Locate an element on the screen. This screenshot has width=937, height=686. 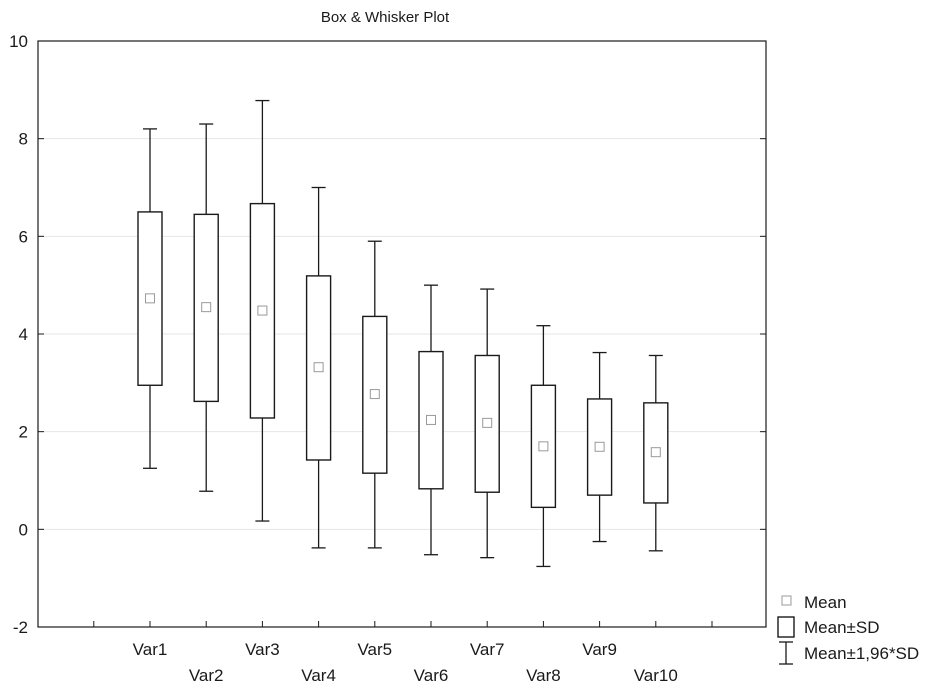
y-tick-label: -2 is located at coordinates (20, 627).